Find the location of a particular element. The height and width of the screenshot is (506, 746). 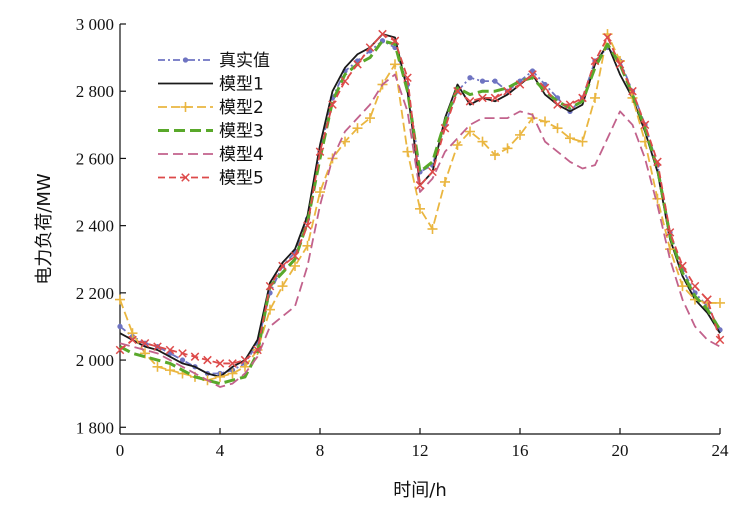

x-tick-label: 20 is located at coordinates (620, 450).